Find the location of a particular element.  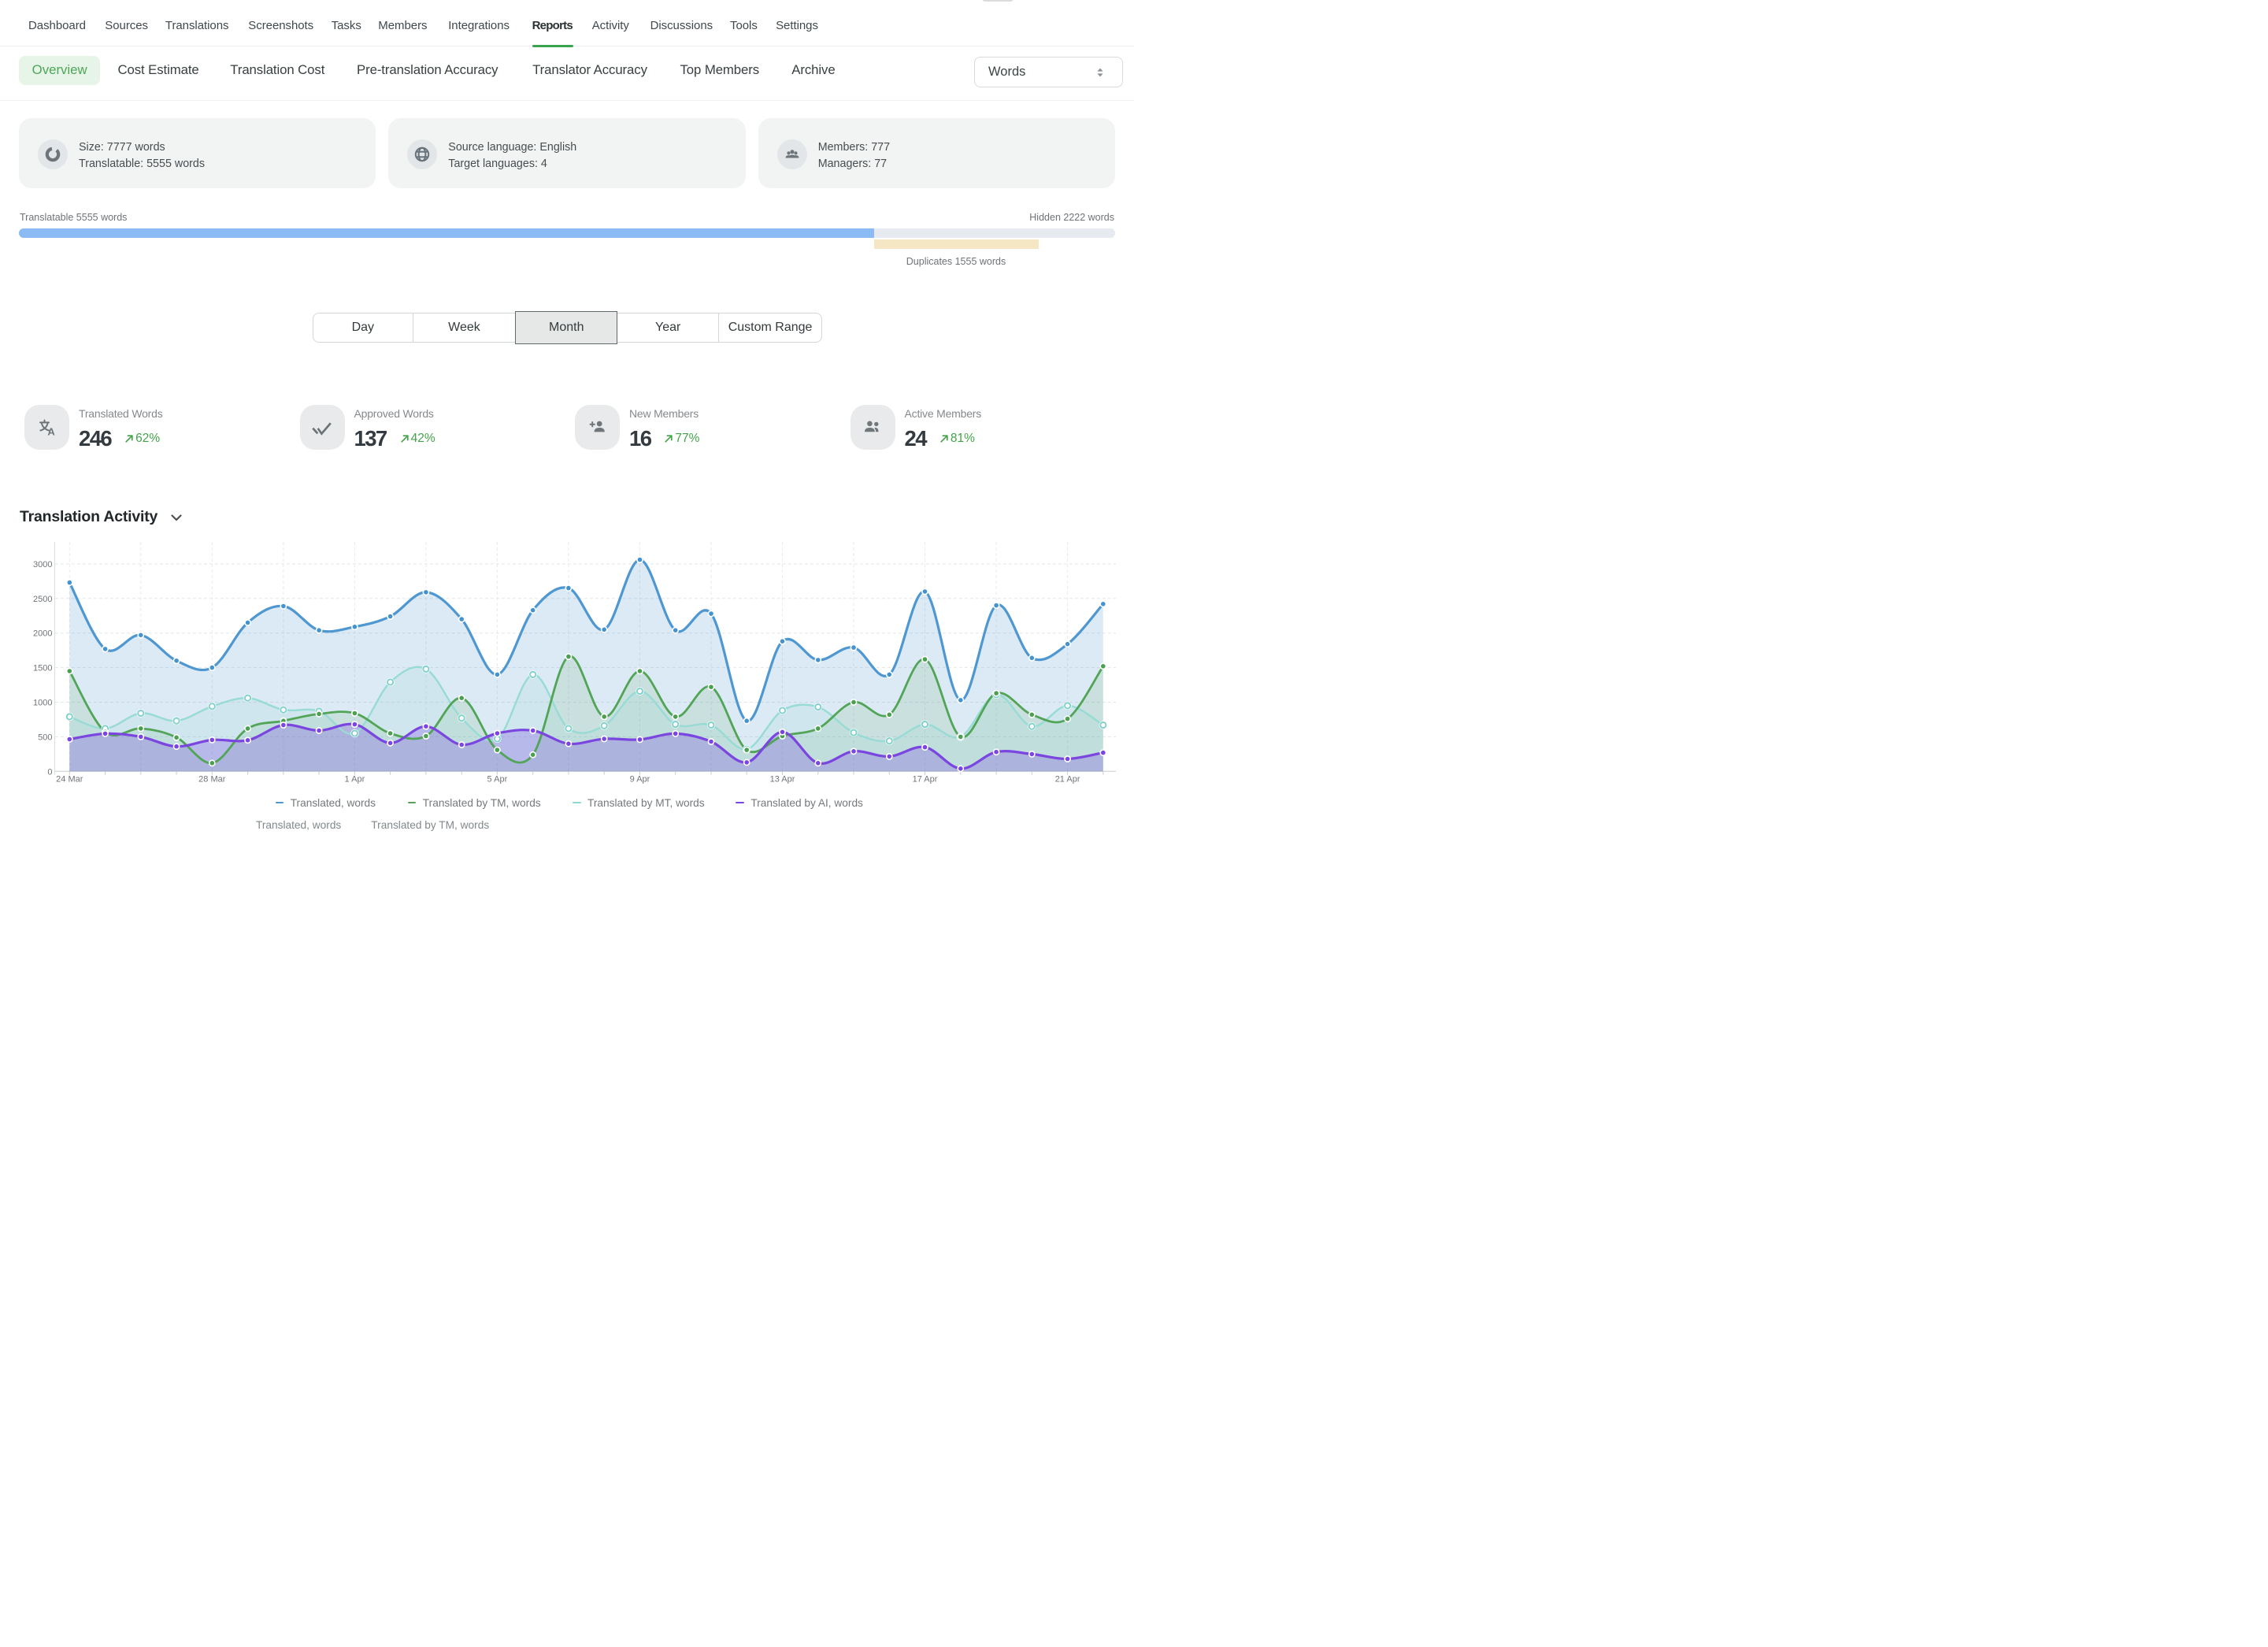

svg-text: 1500 is located at coordinates (42, 668).